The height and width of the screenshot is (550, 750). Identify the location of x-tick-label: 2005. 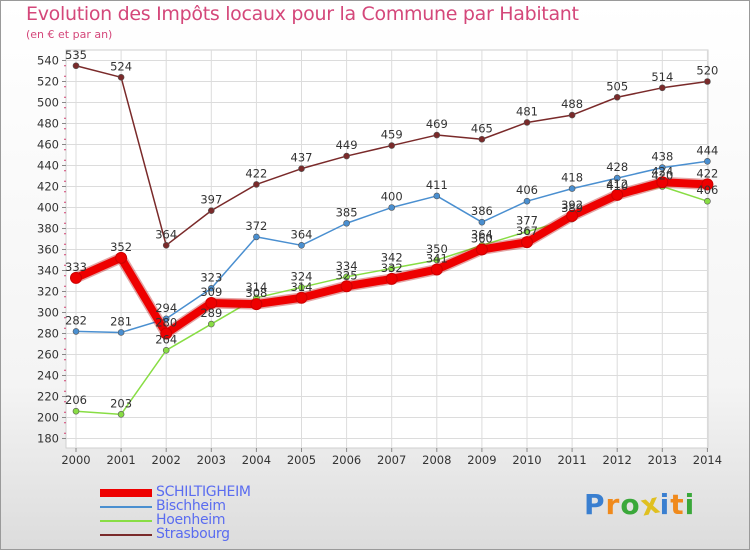
(301, 460).